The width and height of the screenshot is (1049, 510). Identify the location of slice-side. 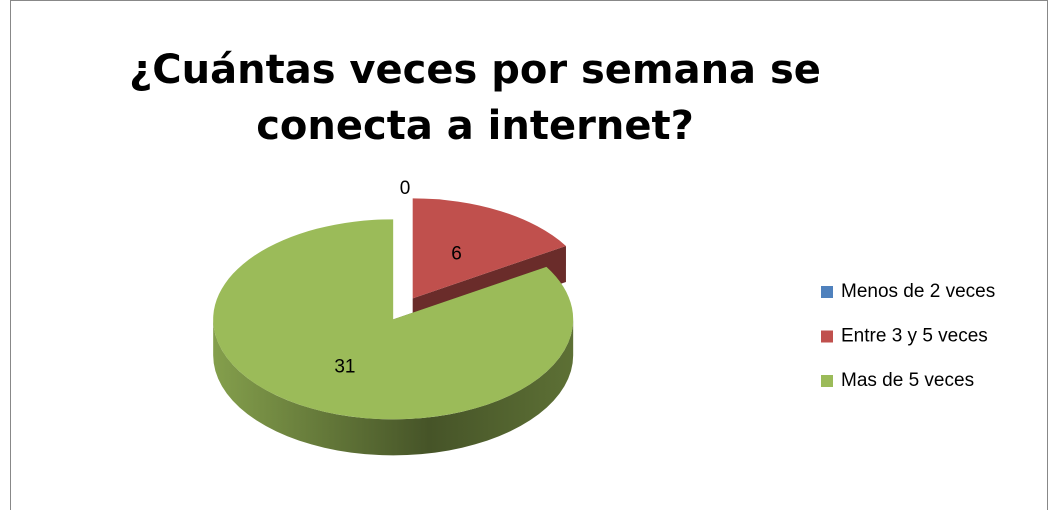
(393, 387).